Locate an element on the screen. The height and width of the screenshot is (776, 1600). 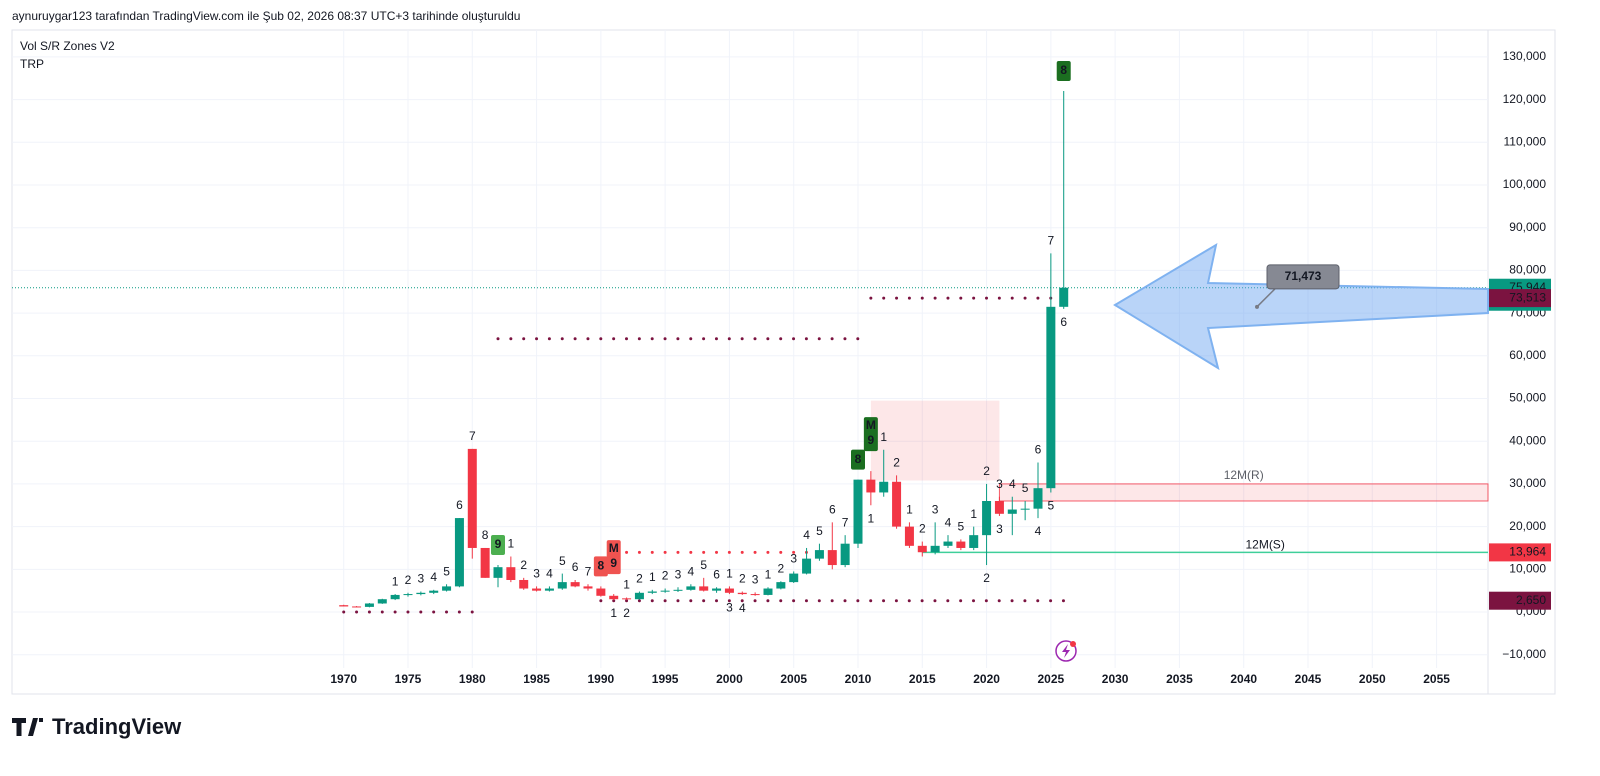
x-tick-label: 1975 is located at coordinates (408, 679).